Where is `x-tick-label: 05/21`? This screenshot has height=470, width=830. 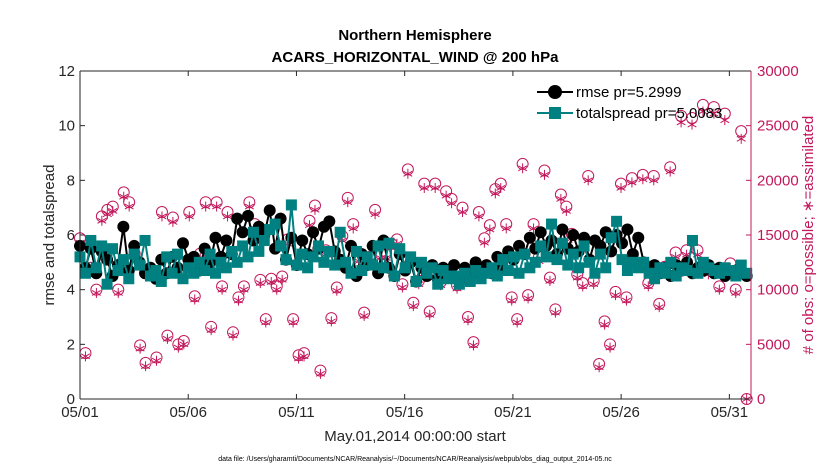 x-tick-label: 05/21 is located at coordinates (513, 412).